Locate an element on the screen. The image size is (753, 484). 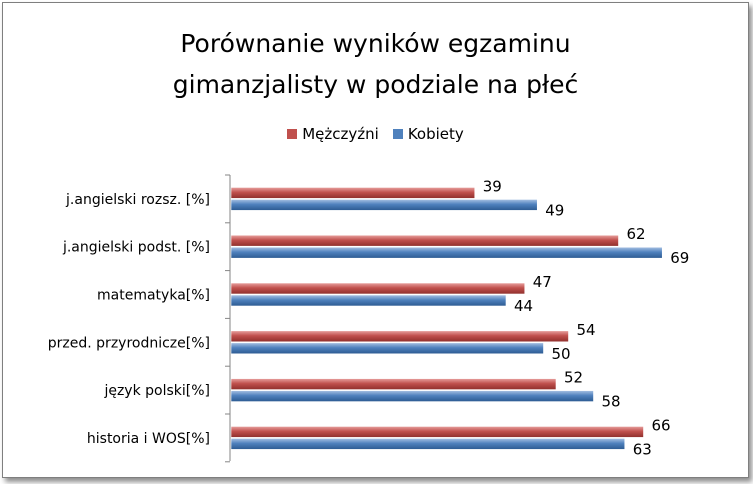
category-label: j.angielski rozsz. [%] is located at coordinates (137, 200).